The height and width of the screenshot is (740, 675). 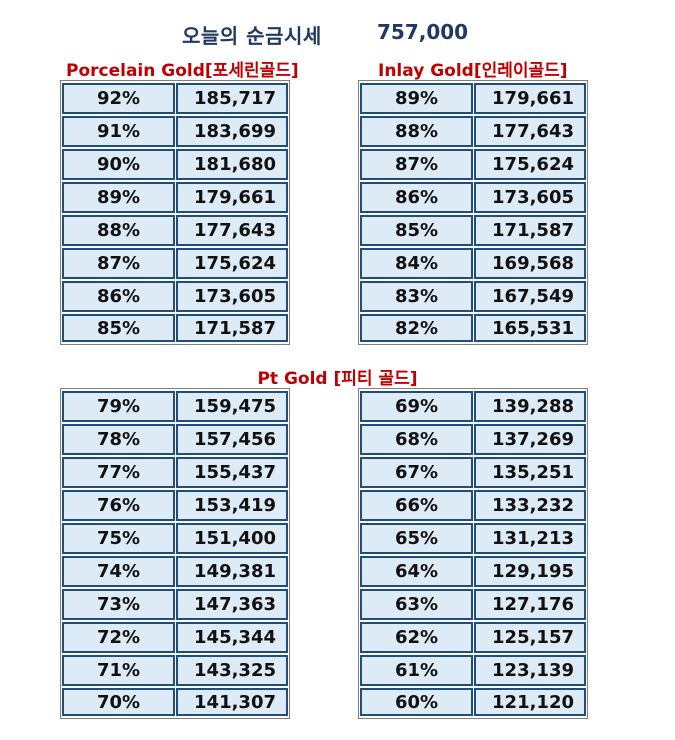 I want to click on purity-cell: 67%, so click(x=416, y=472).